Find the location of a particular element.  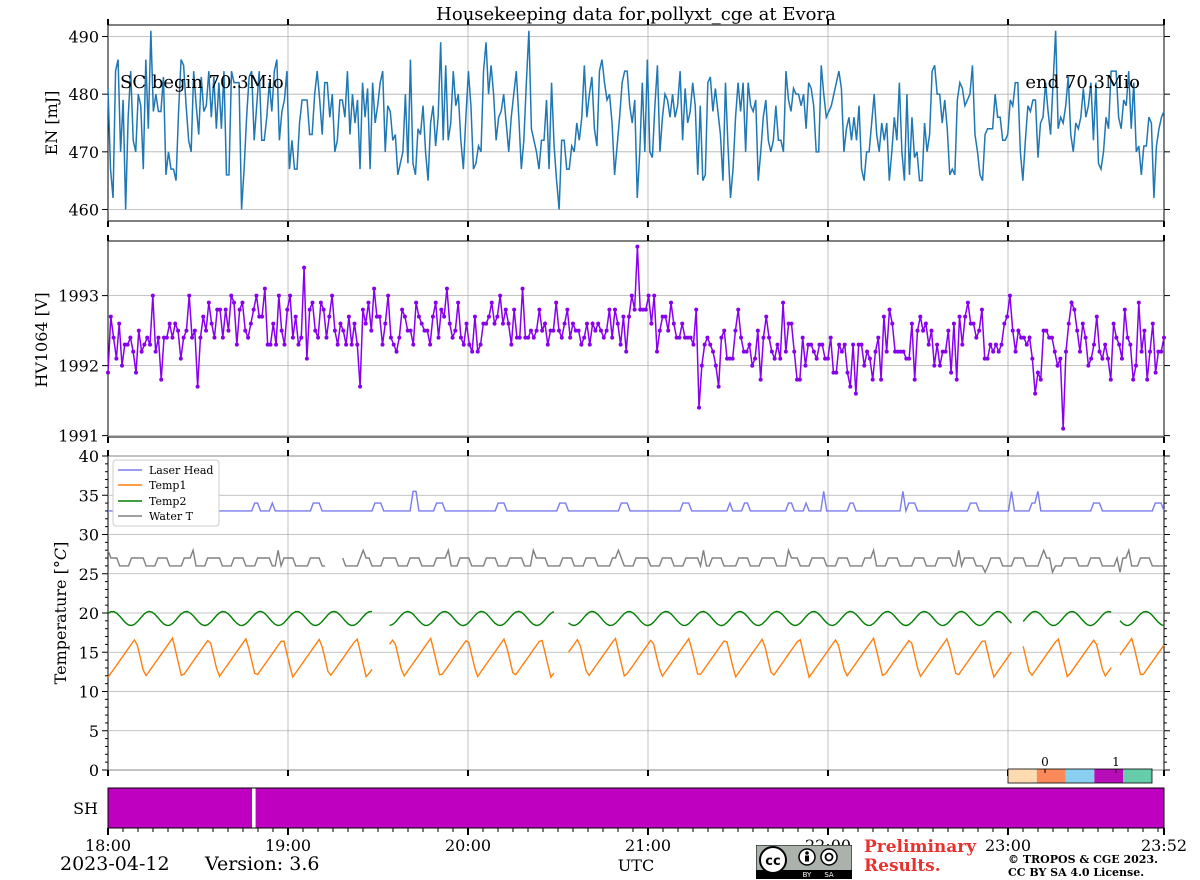

x-tick-label: 21:00 is located at coordinates (648, 845).